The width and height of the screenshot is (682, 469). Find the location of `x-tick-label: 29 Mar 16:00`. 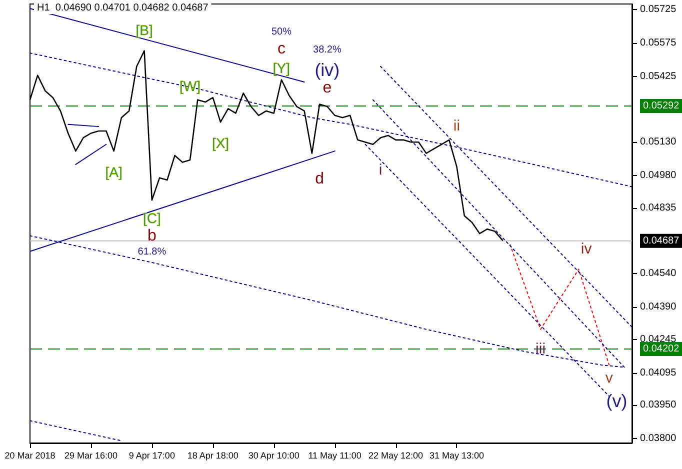

x-tick-label: 29 Mar 16:00 is located at coordinates (91, 455).